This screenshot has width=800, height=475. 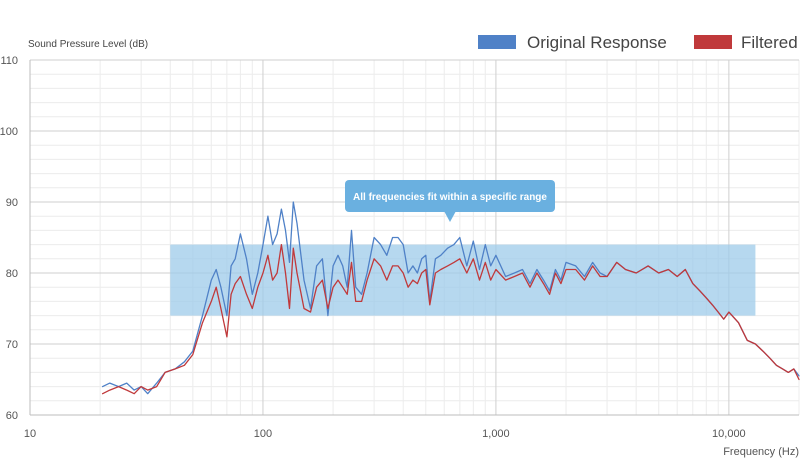 I want to click on x-tick-label: 100, so click(x=263, y=434).